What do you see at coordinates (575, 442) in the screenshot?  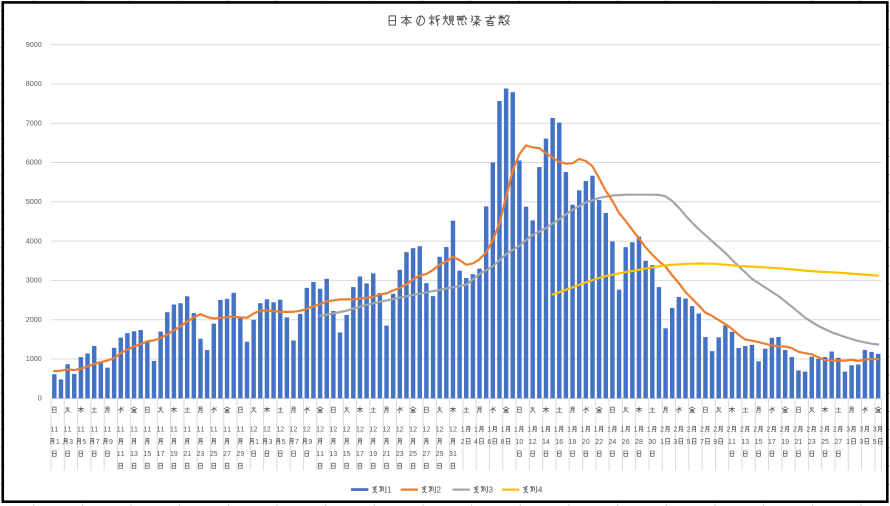 I see `svg-text: 8` at bounding box center [575, 442].